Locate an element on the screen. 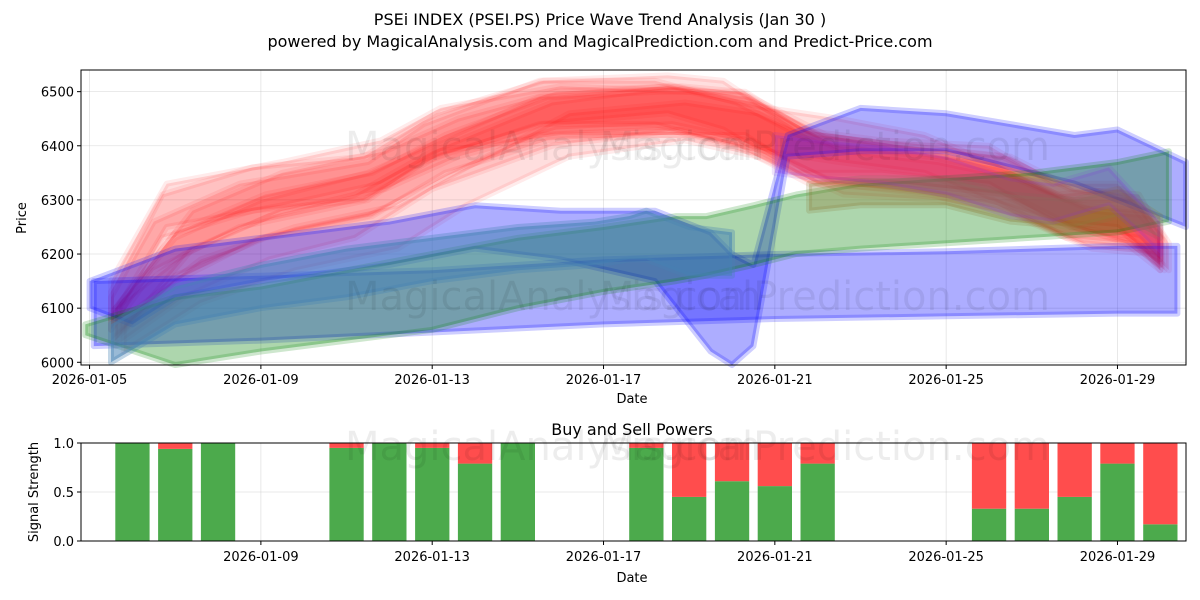  signal-x-tick-label-1: 2026-01-13 is located at coordinates (432, 557).